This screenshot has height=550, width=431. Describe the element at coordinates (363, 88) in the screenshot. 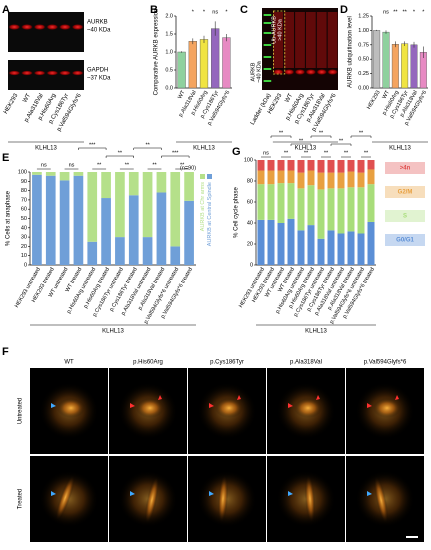

I see `y-tick-label: 0.00` at that location.